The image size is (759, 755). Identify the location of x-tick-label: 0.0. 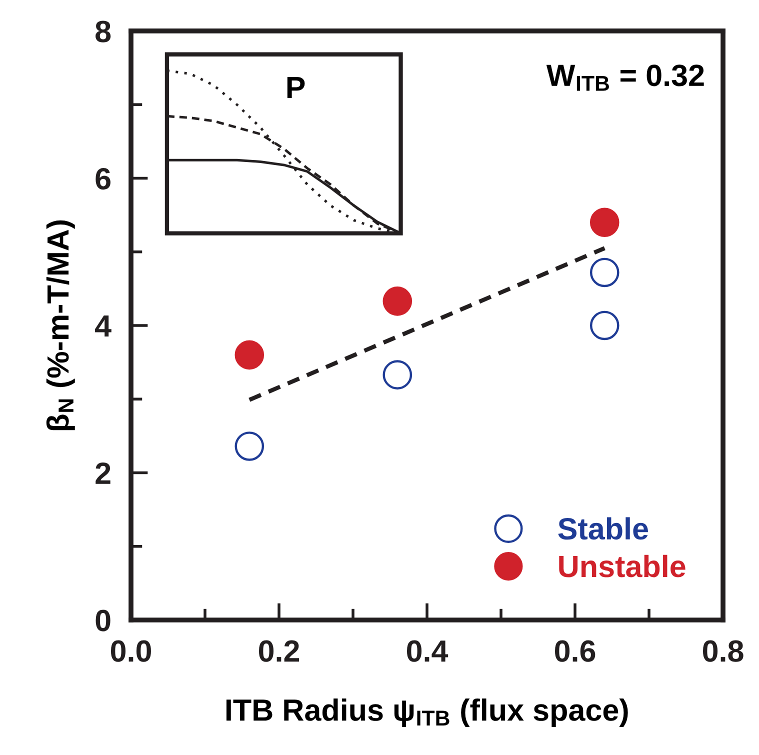
(130, 651).